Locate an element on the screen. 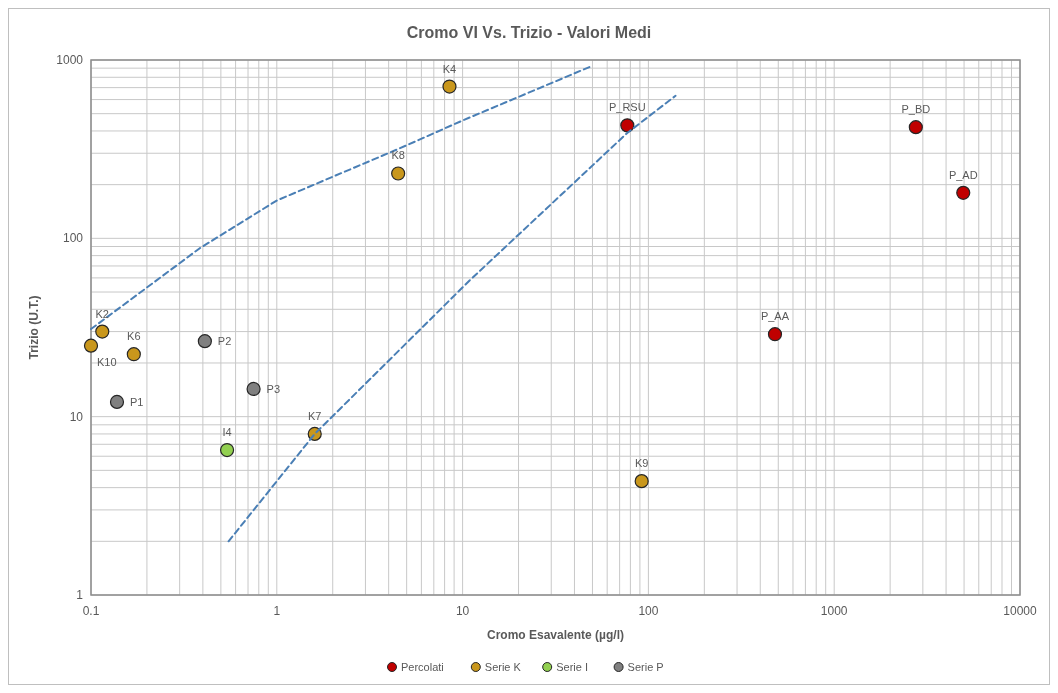  annotation: K8 is located at coordinates (398, 155).